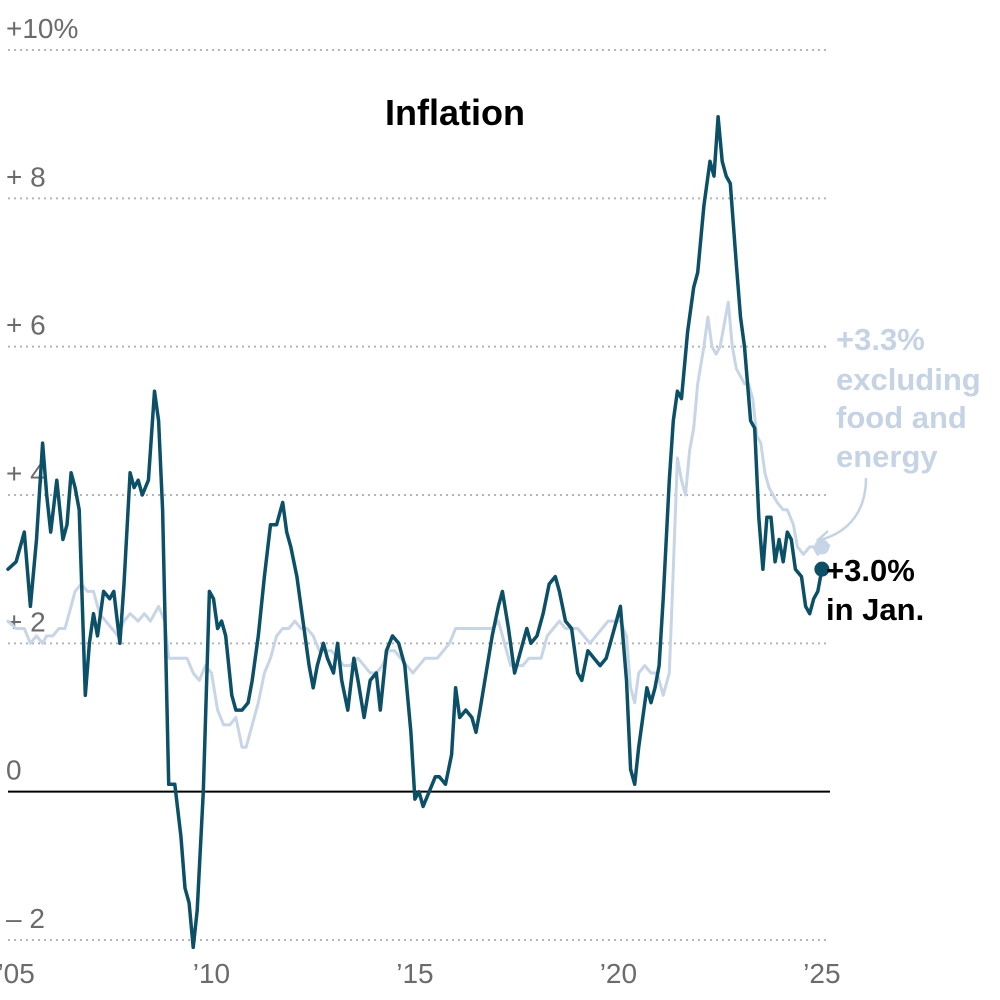  What do you see at coordinates (843, 509) in the screenshot?
I see `annotation-arrow` at bounding box center [843, 509].